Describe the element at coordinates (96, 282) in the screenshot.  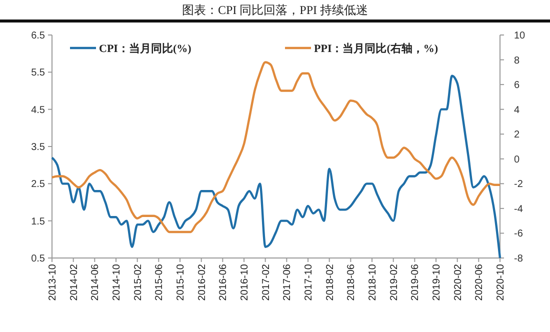
I see `x-tick-label: 2014-06` at that location.